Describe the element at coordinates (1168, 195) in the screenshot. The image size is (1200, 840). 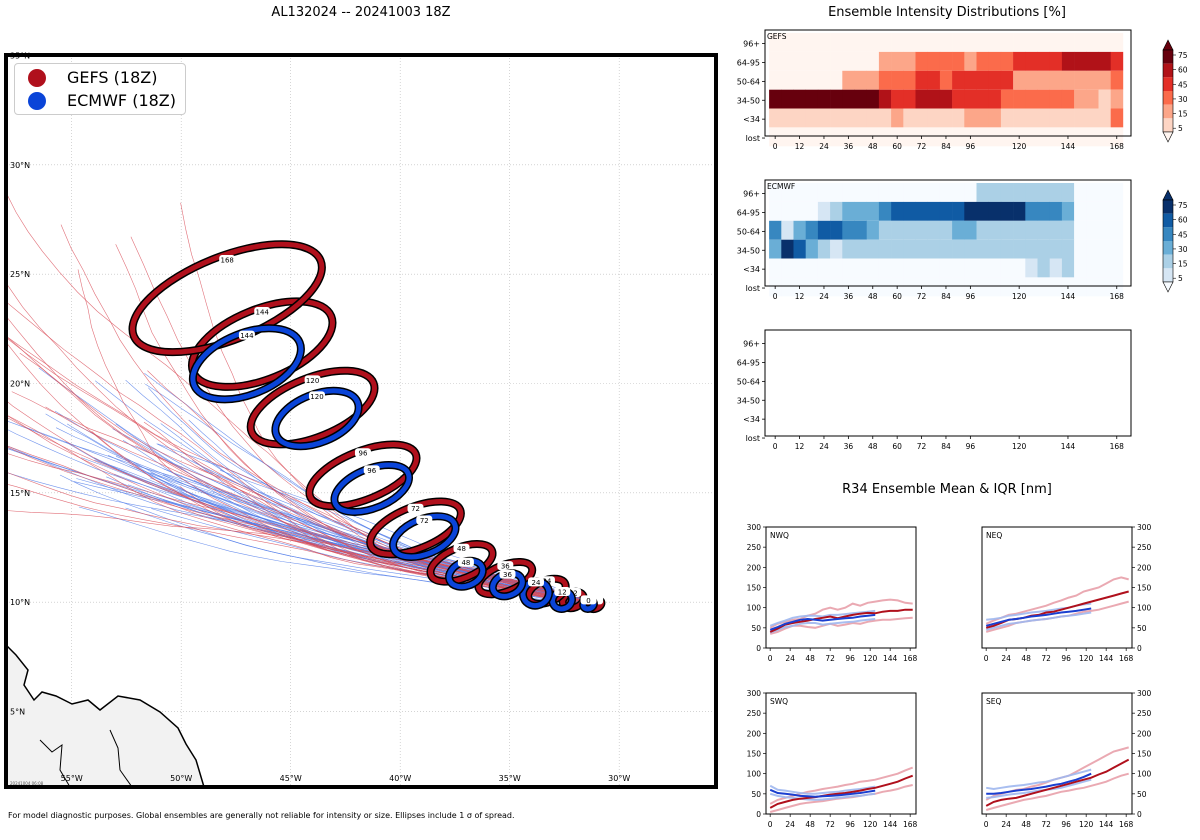
I see `colorbar-arrow-top` at that location.